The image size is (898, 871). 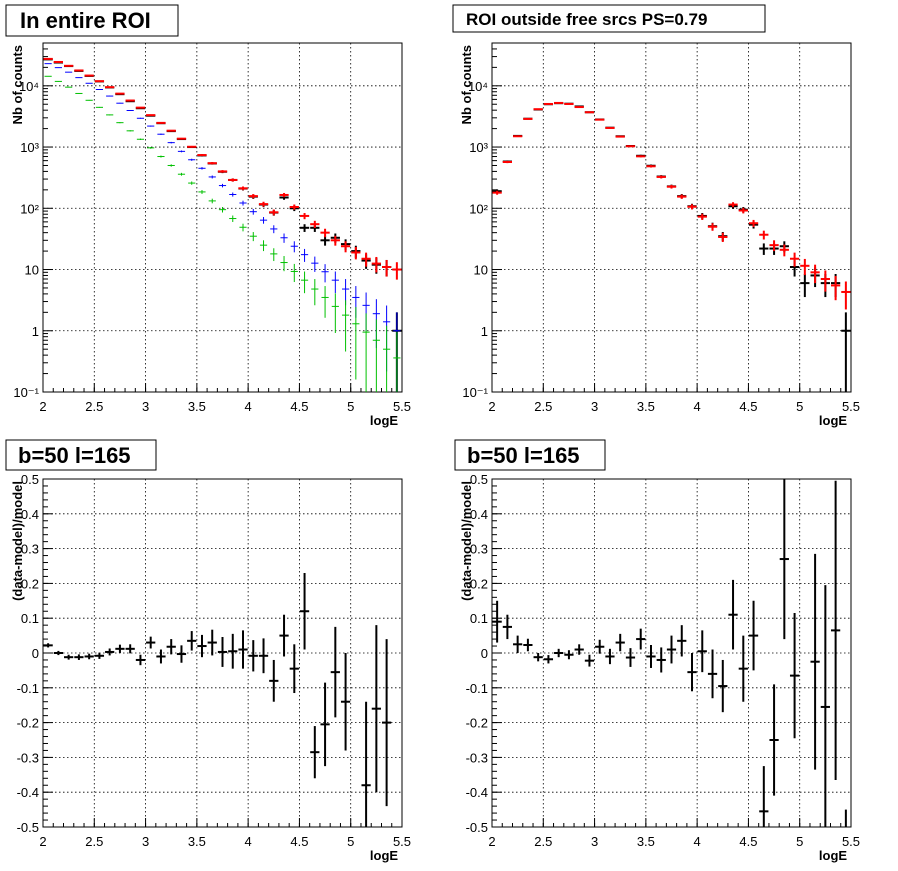 What do you see at coordinates (85, 20) in the screenshot?
I see `panel-title: In entire ROI` at bounding box center [85, 20].